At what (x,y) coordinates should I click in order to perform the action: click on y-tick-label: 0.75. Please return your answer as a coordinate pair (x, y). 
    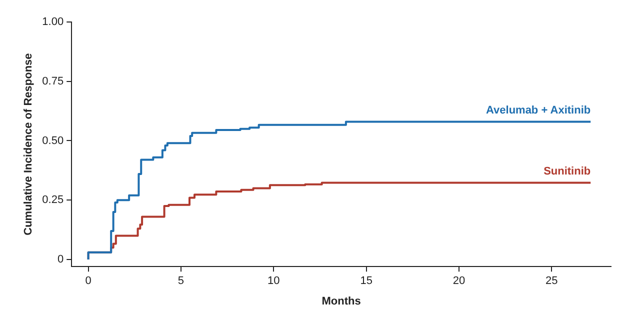
    Looking at the image, I should click on (53, 81).